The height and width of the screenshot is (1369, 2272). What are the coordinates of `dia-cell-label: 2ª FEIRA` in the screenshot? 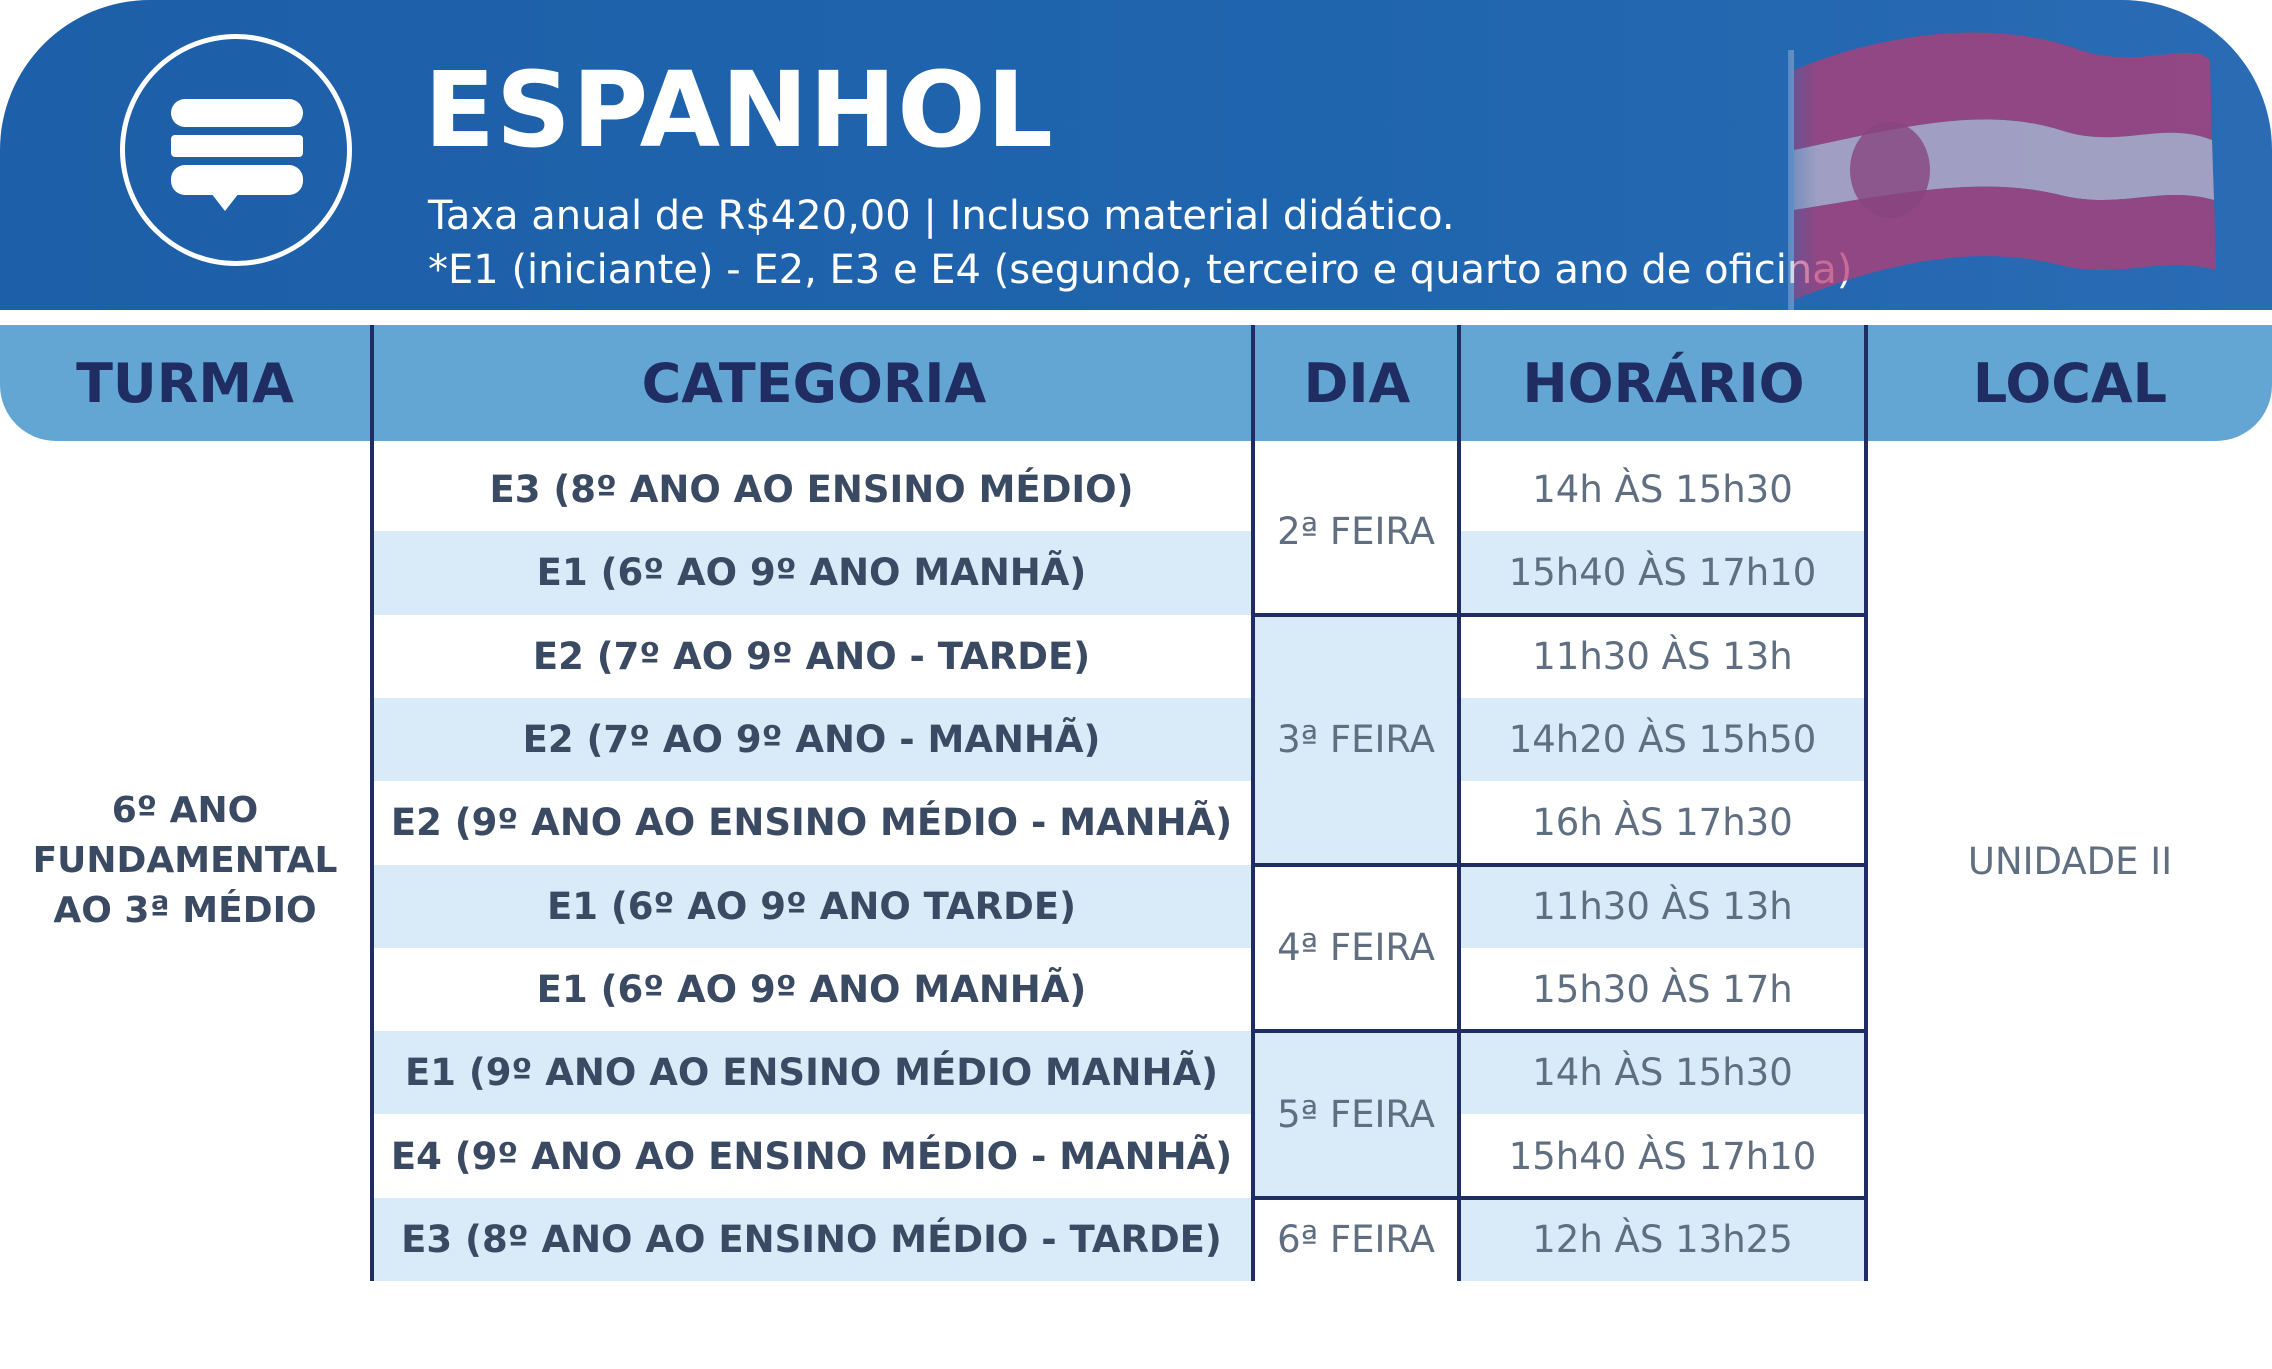 It's located at (1356, 531).